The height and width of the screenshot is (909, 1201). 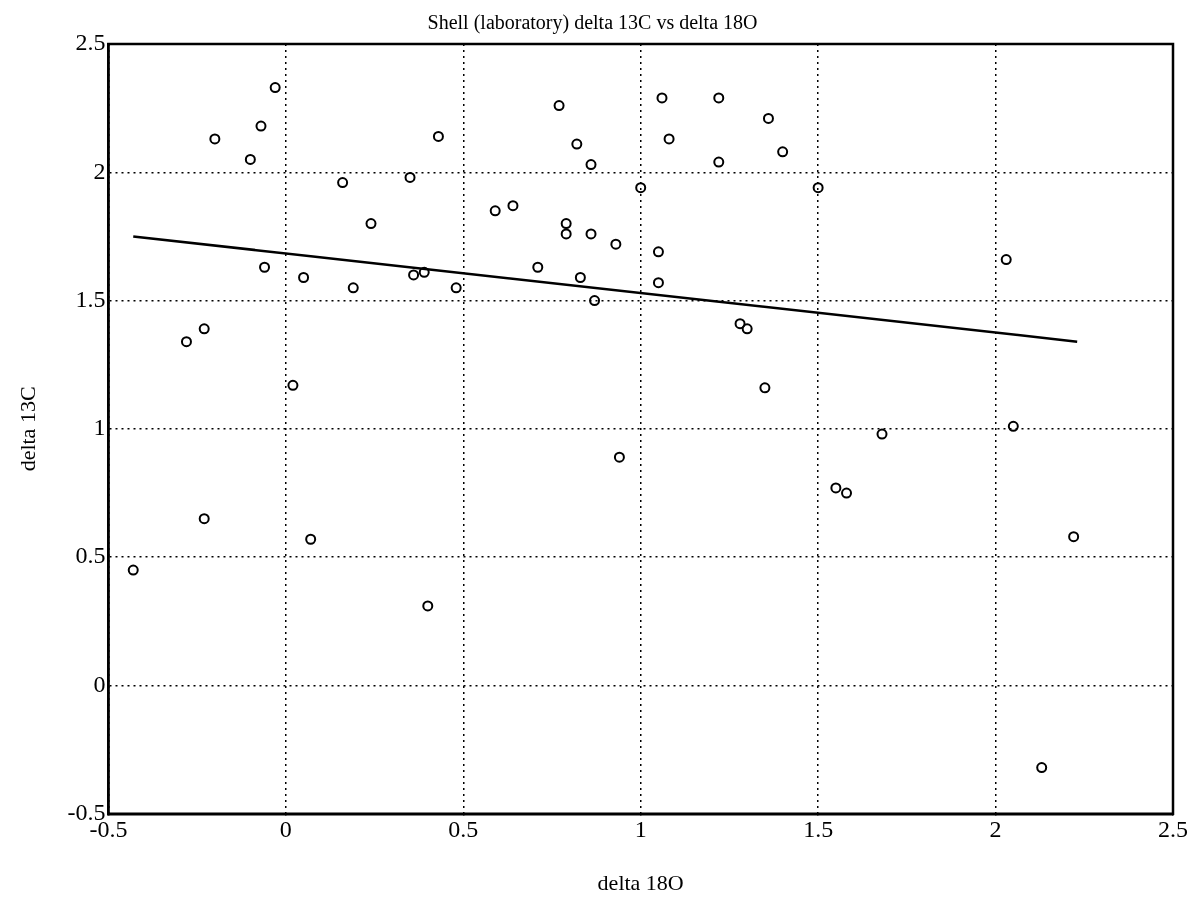 What do you see at coordinates (818, 829) in the screenshot?
I see `x-tick-label: 1.5` at bounding box center [818, 829].